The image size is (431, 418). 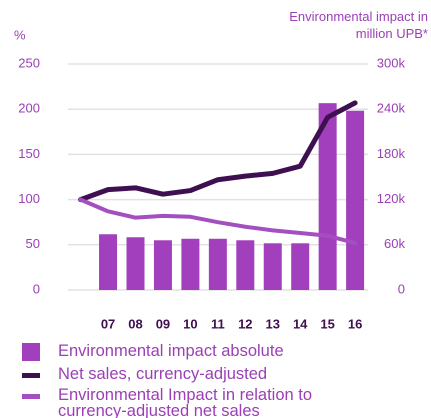 What do you see at coordinates (218, 221) in the screenshot?
I see `line` at bounding box center [218, 221].